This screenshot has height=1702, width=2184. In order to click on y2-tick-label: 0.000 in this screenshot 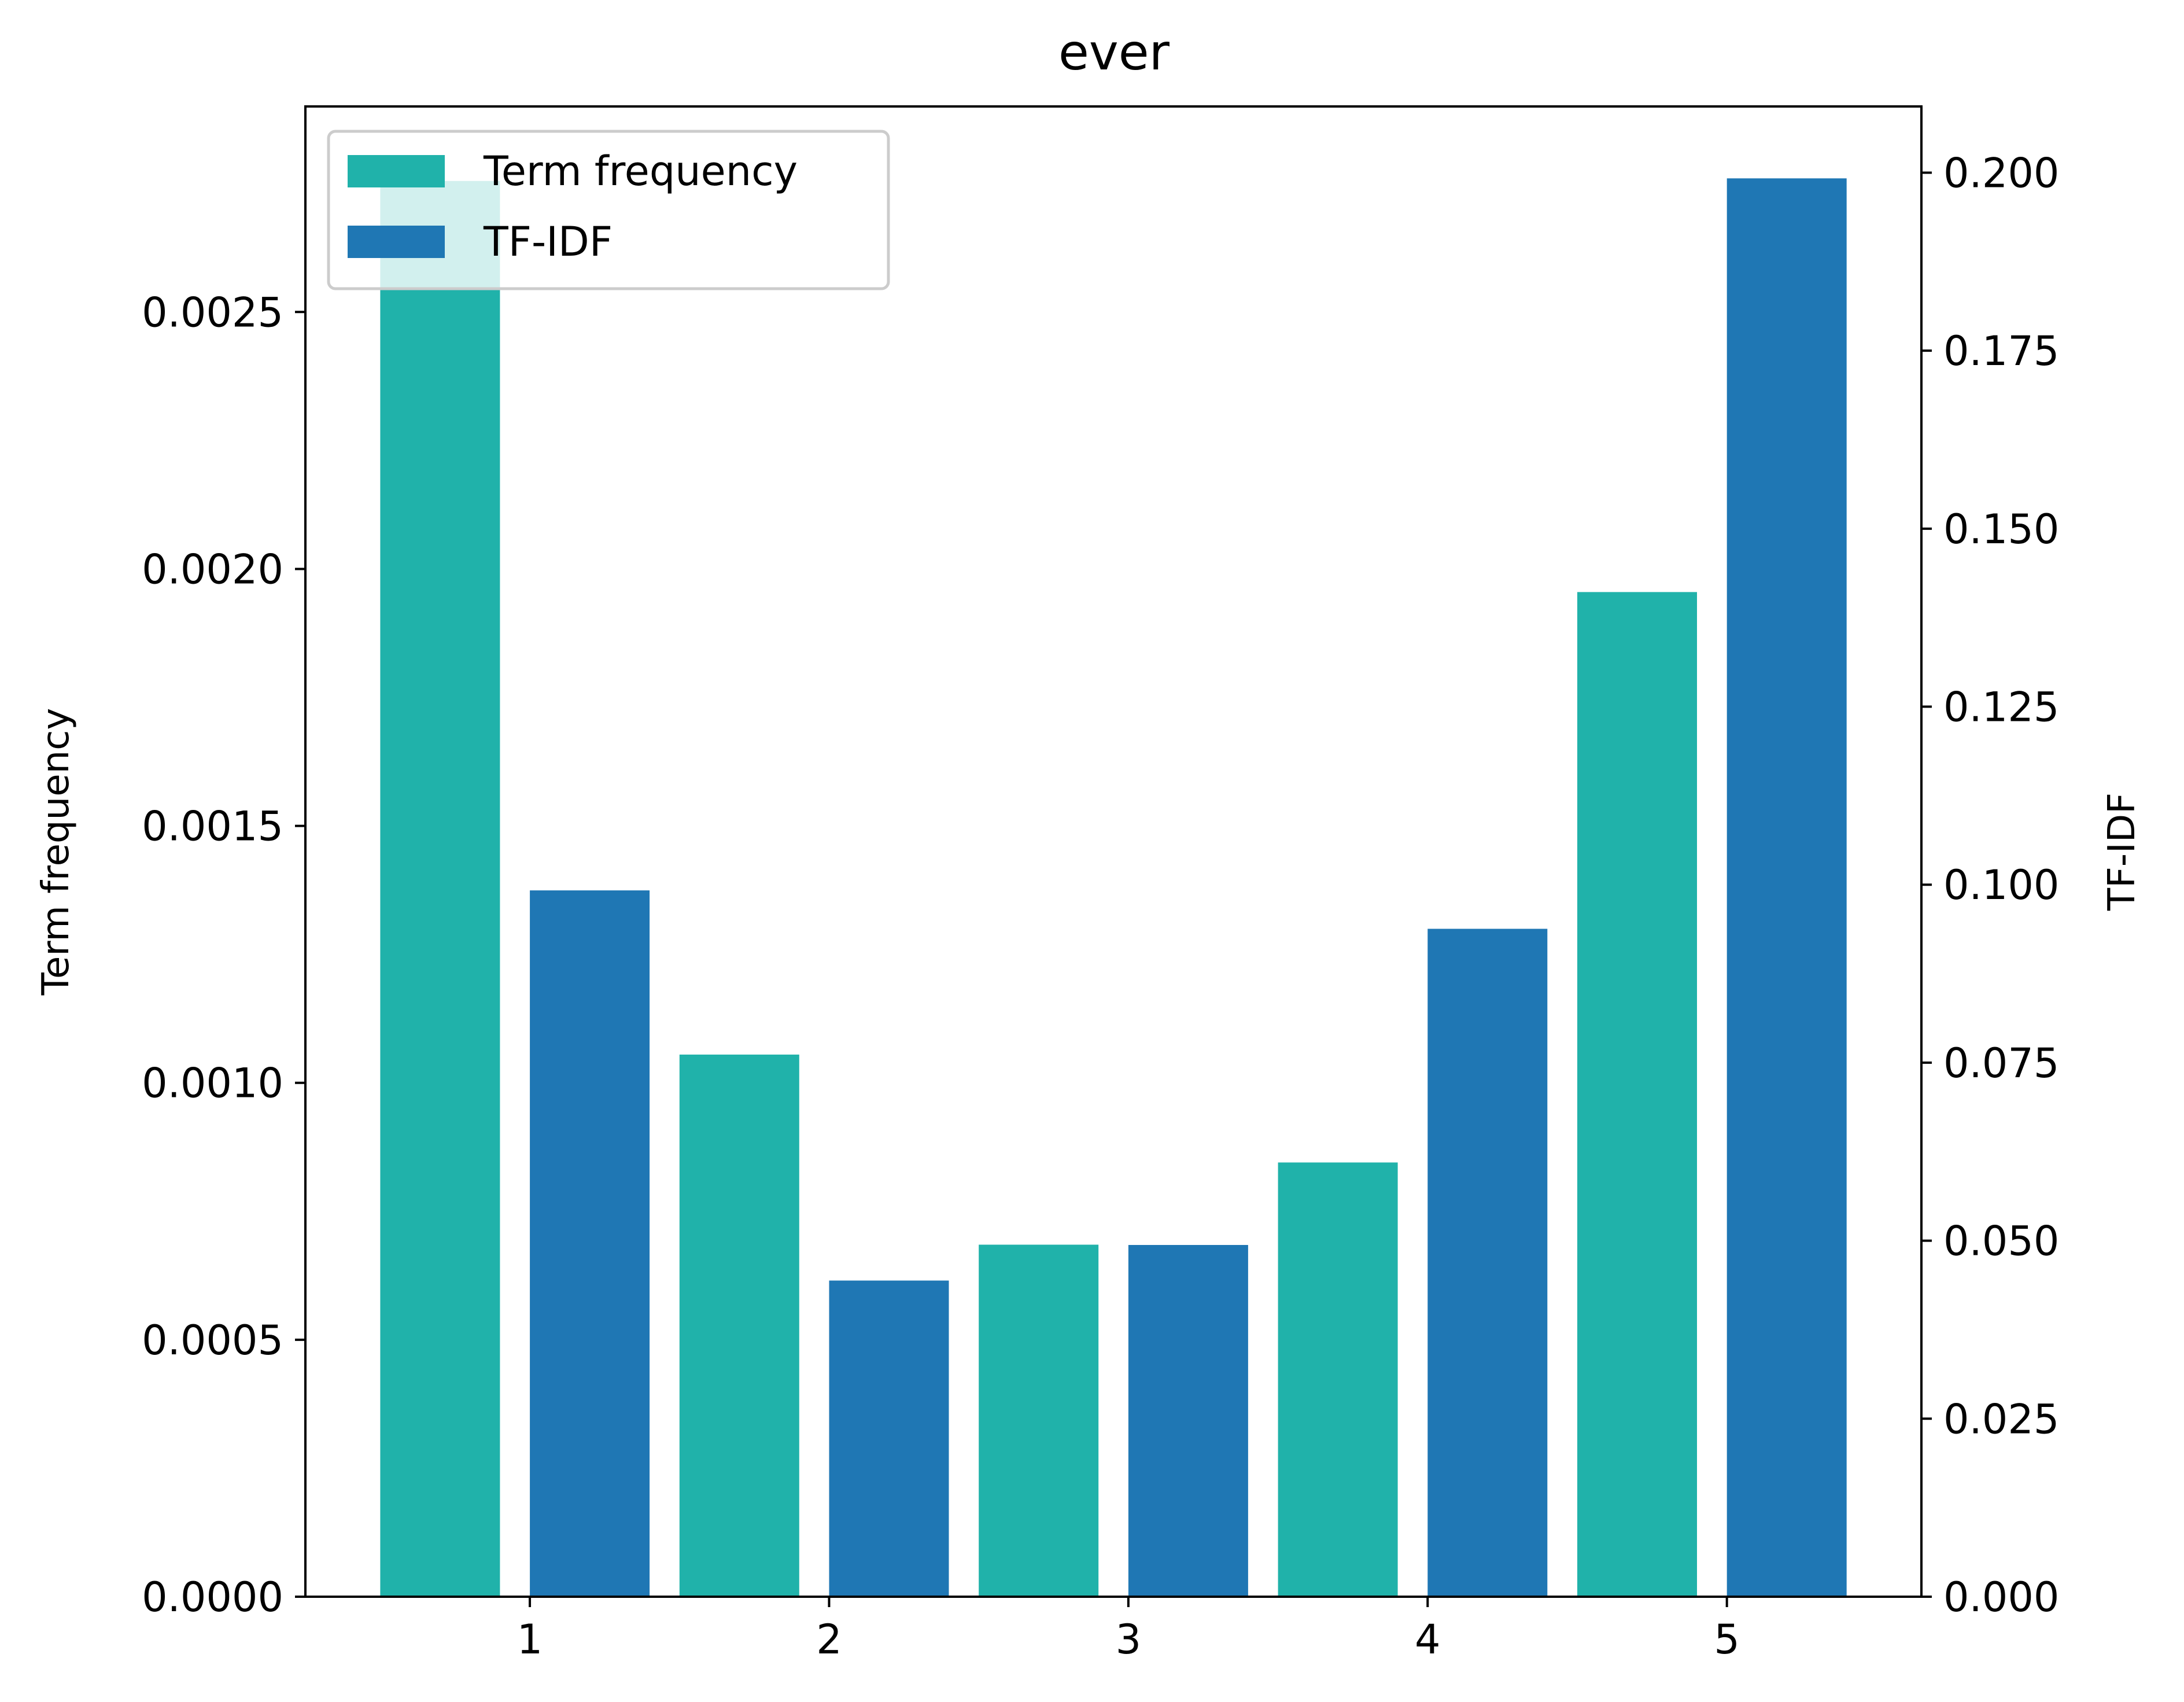, I will do `click(2001, 1597)`.